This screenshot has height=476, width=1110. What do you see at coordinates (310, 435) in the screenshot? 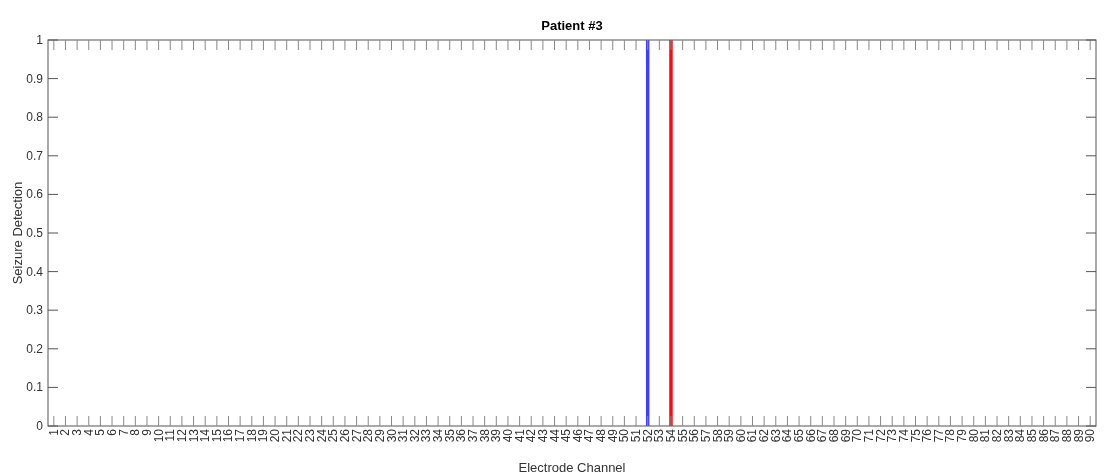
I see `x-tick-label: 23` at bounding box center [310, 435].